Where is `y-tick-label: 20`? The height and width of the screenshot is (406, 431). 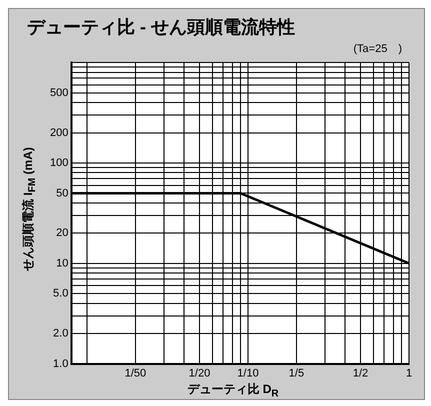
y-tick-label: 20 is located at coordinates (62, 233).